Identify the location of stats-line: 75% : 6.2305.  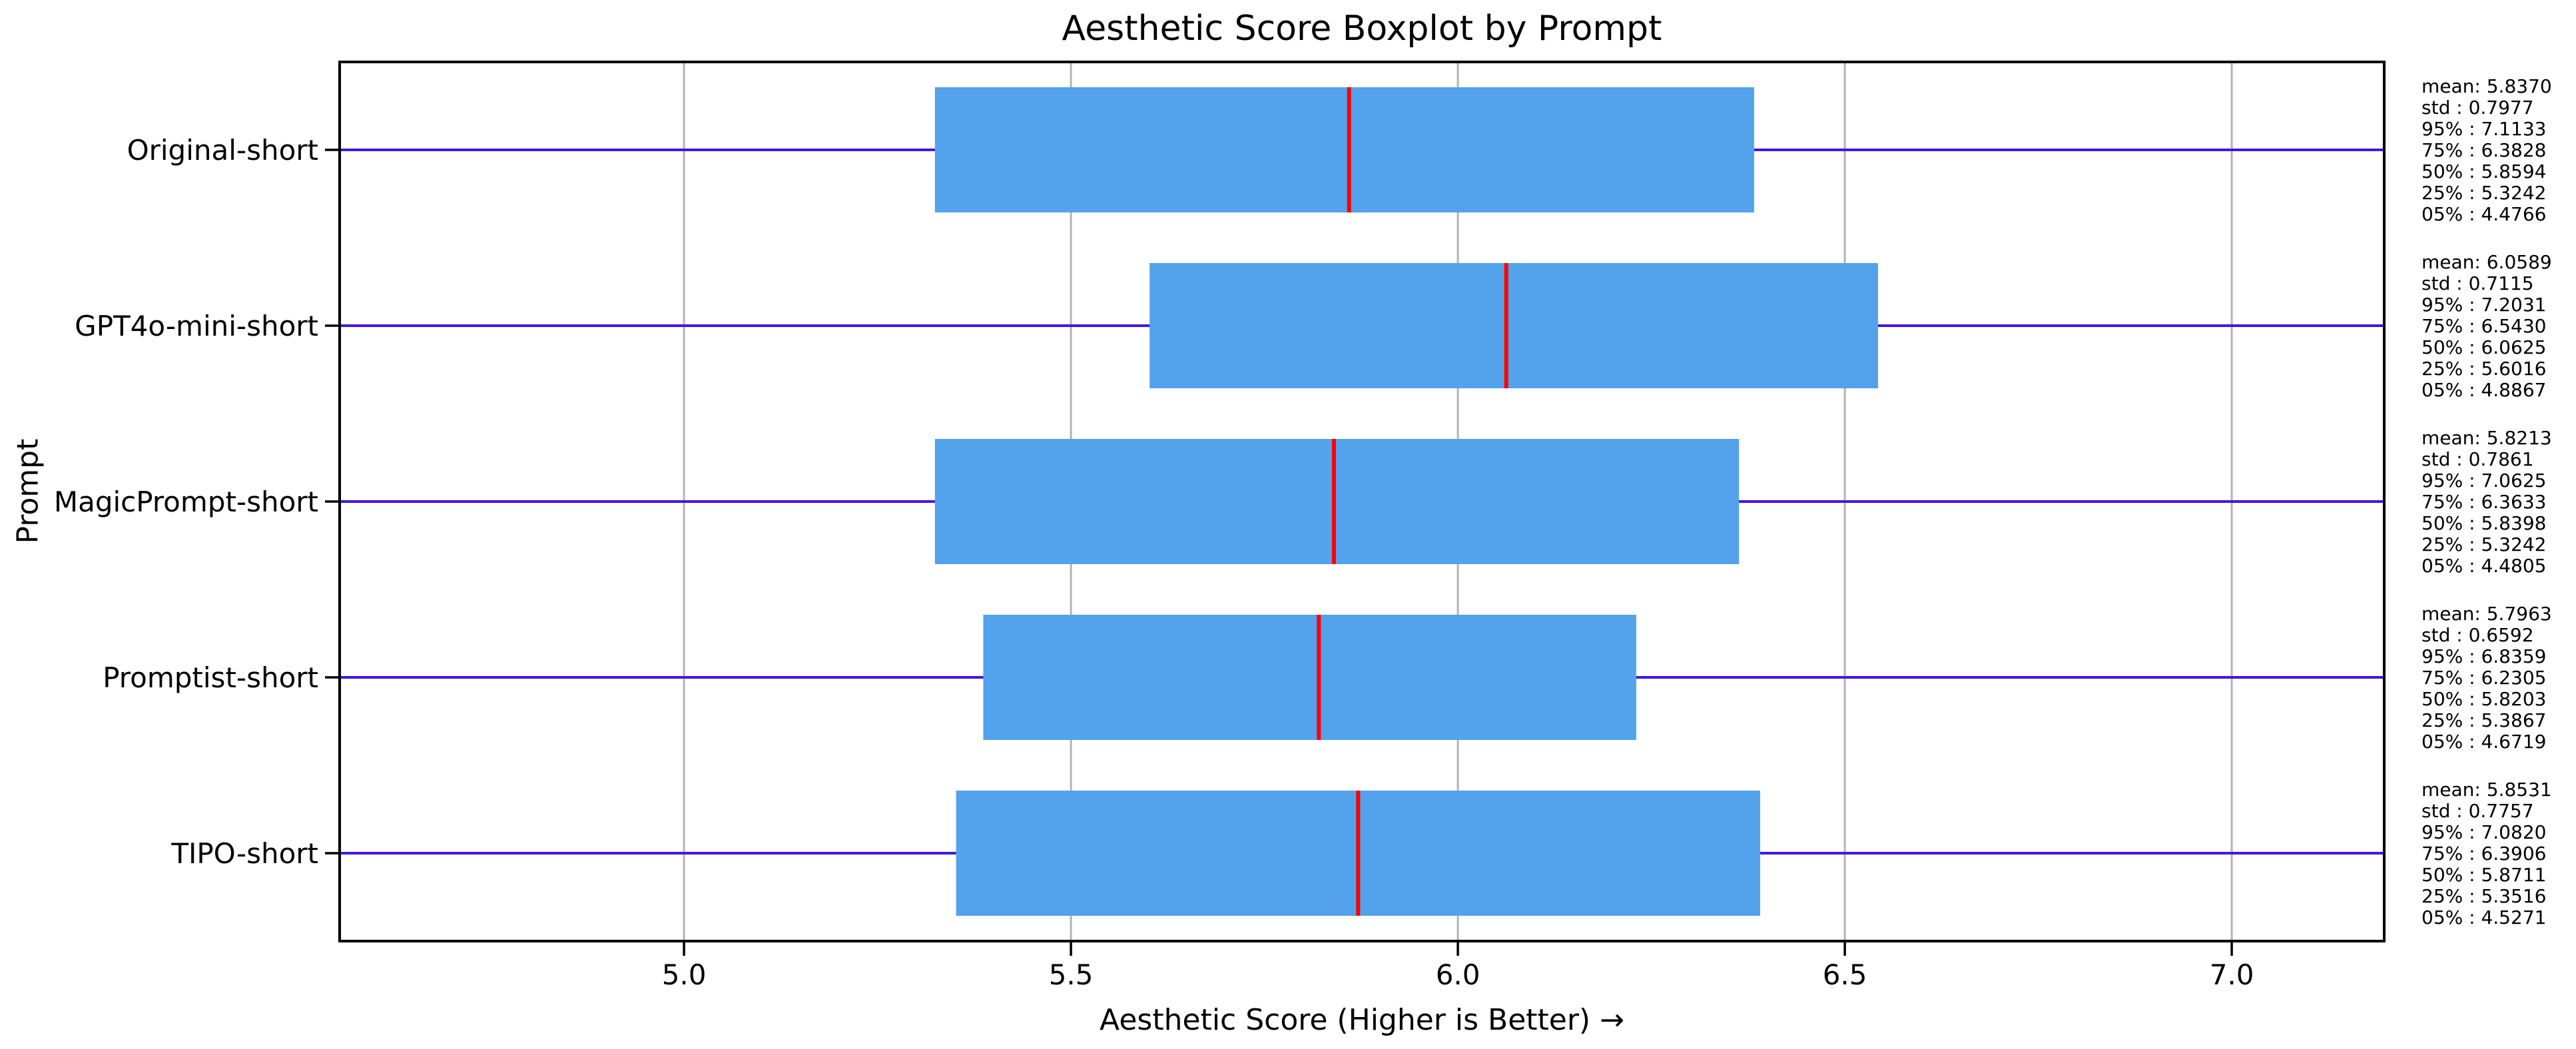
(2483, 678).